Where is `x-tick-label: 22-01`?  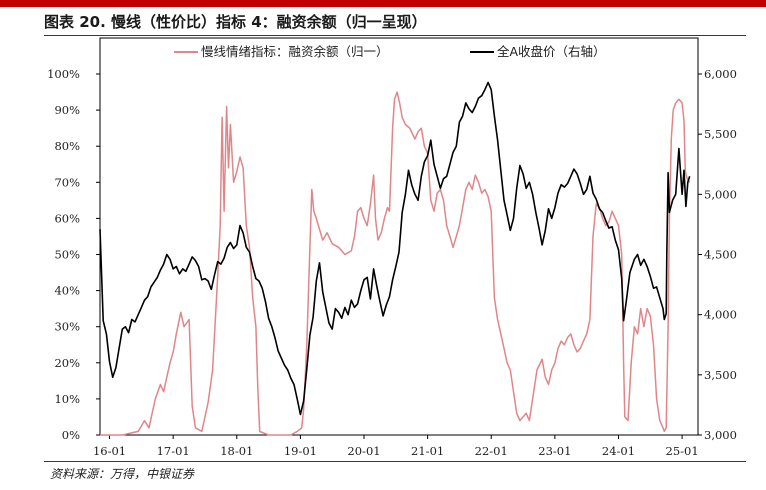
x-tick-label: 22-01 is located at coordinates (491, 451).